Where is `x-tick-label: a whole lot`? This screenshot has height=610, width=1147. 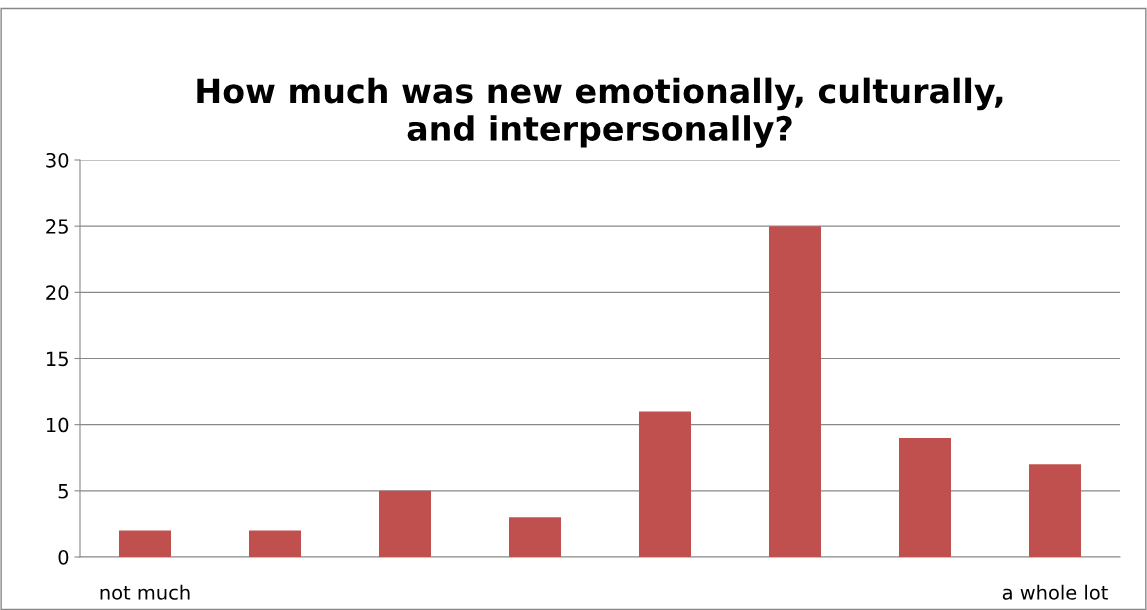 x-tick-label: a whole lot is located at coordinates (1055, 592).